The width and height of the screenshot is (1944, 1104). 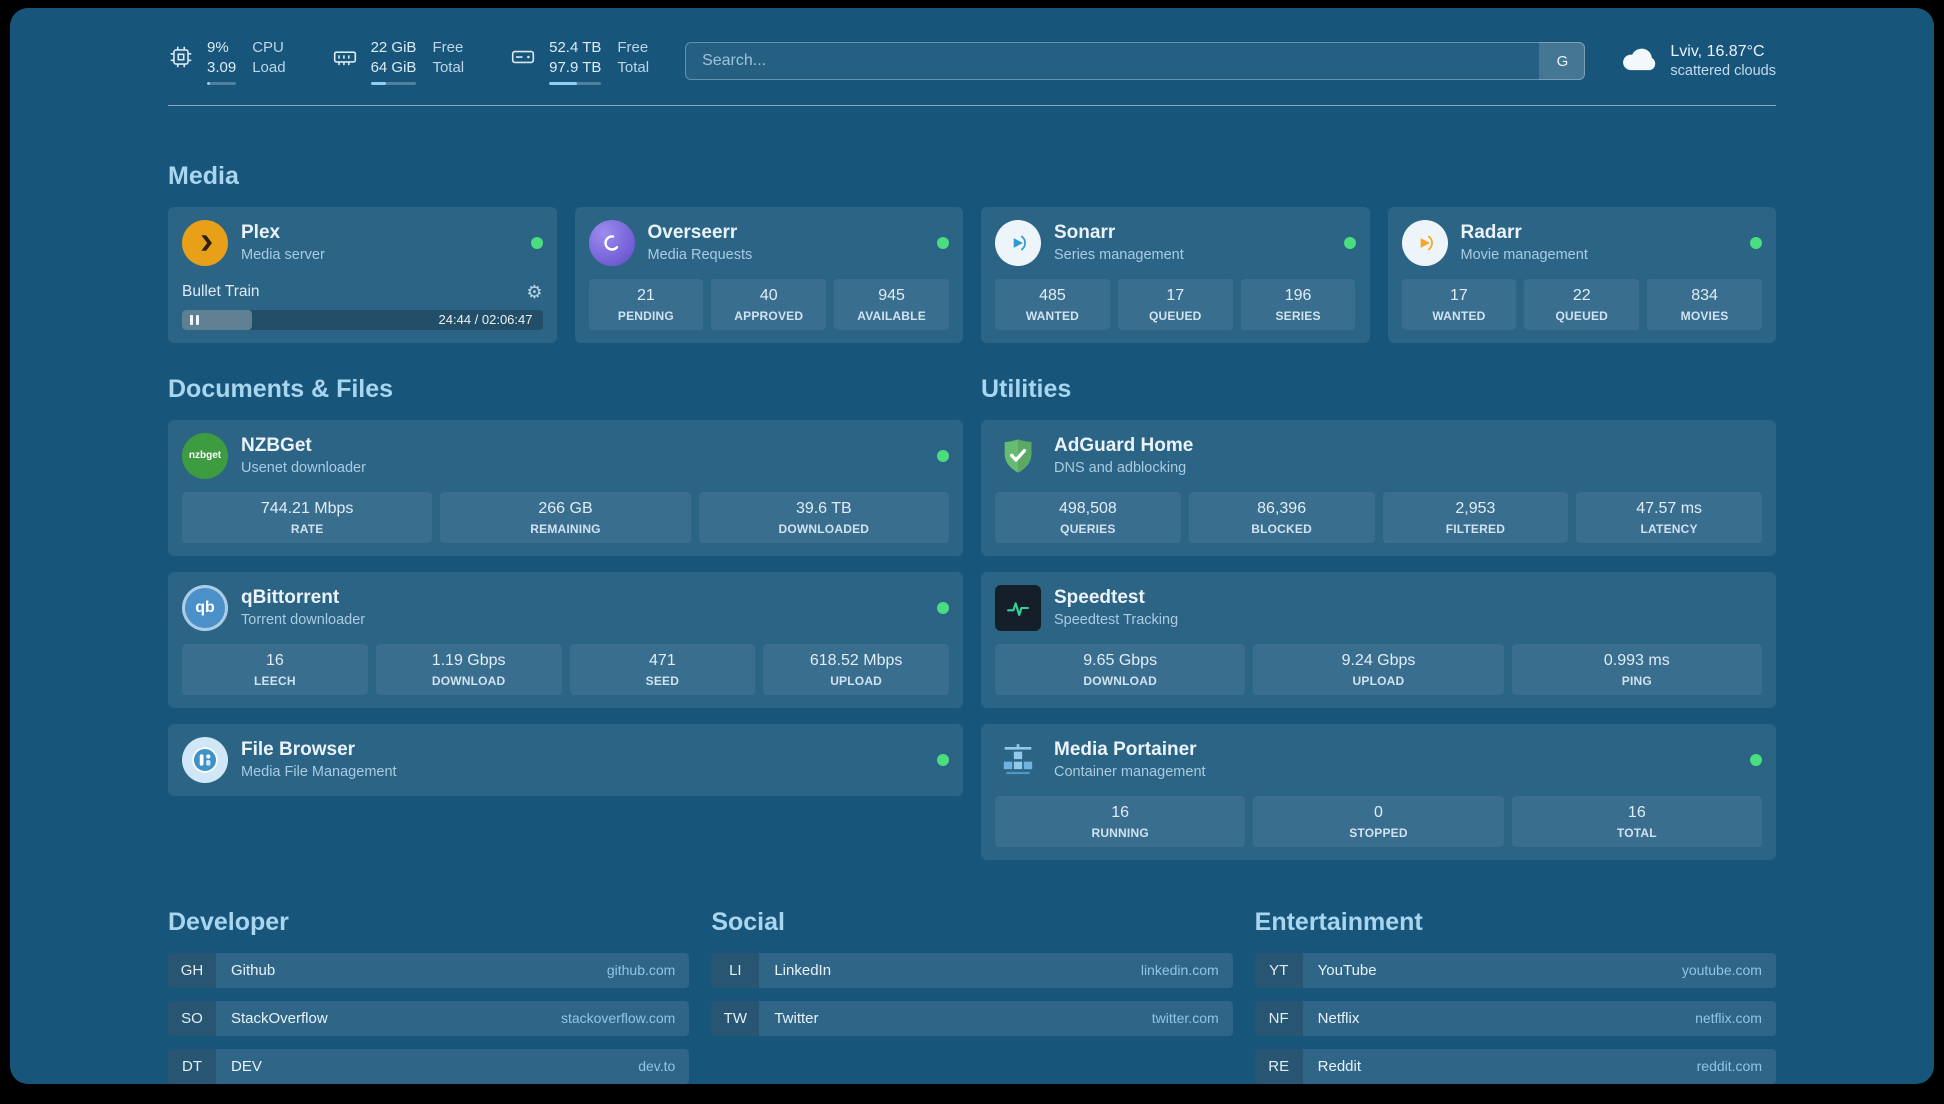 What do you see at coordinates (1278, 1018) in the screenshot?
I see `bookmark-abbr: NF` at bounding box center [1278, 1018].